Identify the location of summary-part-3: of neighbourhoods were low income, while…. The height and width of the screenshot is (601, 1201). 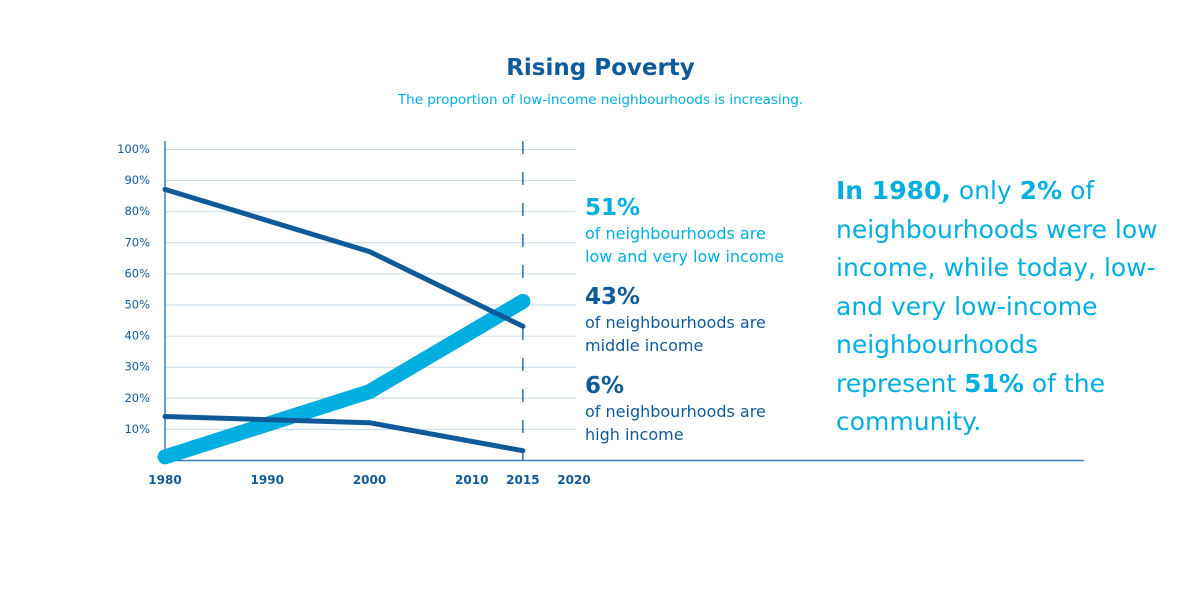
(997, 287).